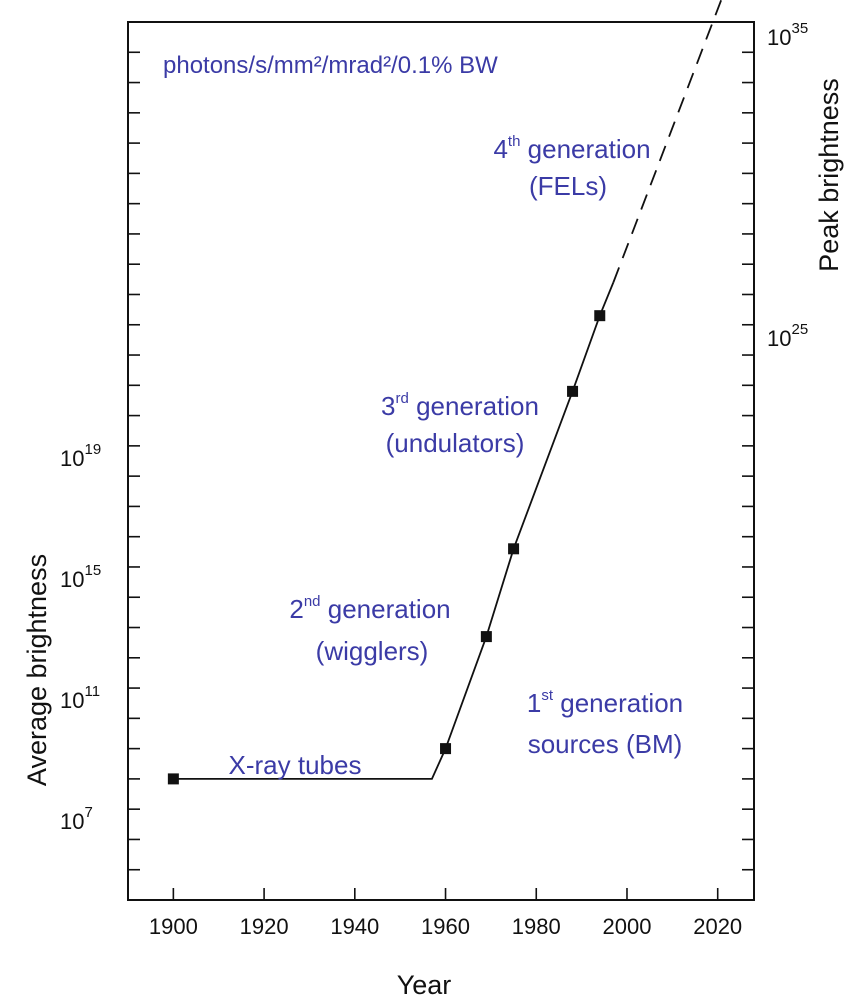 The image size is (848, 1003). I want to click on x-tick-labels: 1900 1920 1940 1960 1980 2000 2020, so click(445, 926).